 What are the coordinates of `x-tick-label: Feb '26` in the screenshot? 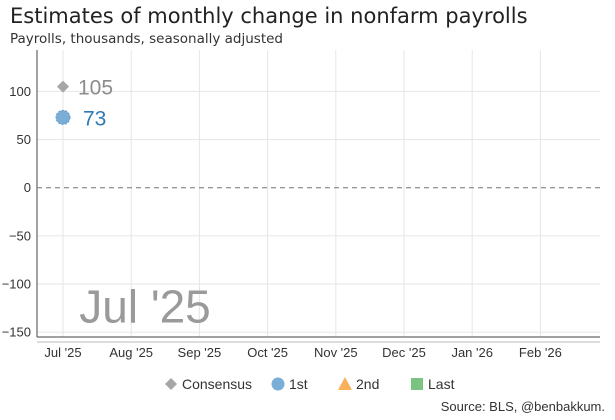 It's located at (540, 352).